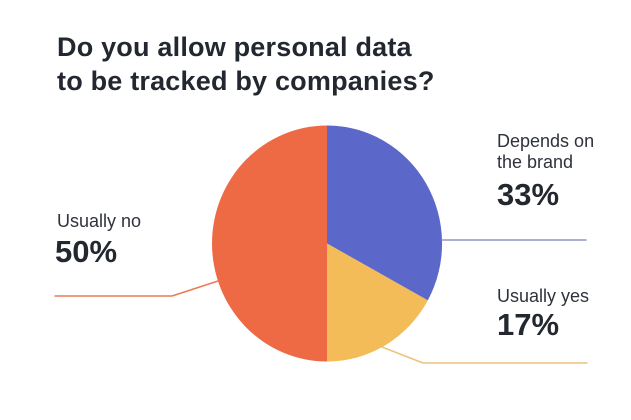 This screenshot has width=631, height=420. What do you see at coordinates (136, 288) in the screenshot?
I see `leader-line-usually-no` at bounding box center [136, 288].